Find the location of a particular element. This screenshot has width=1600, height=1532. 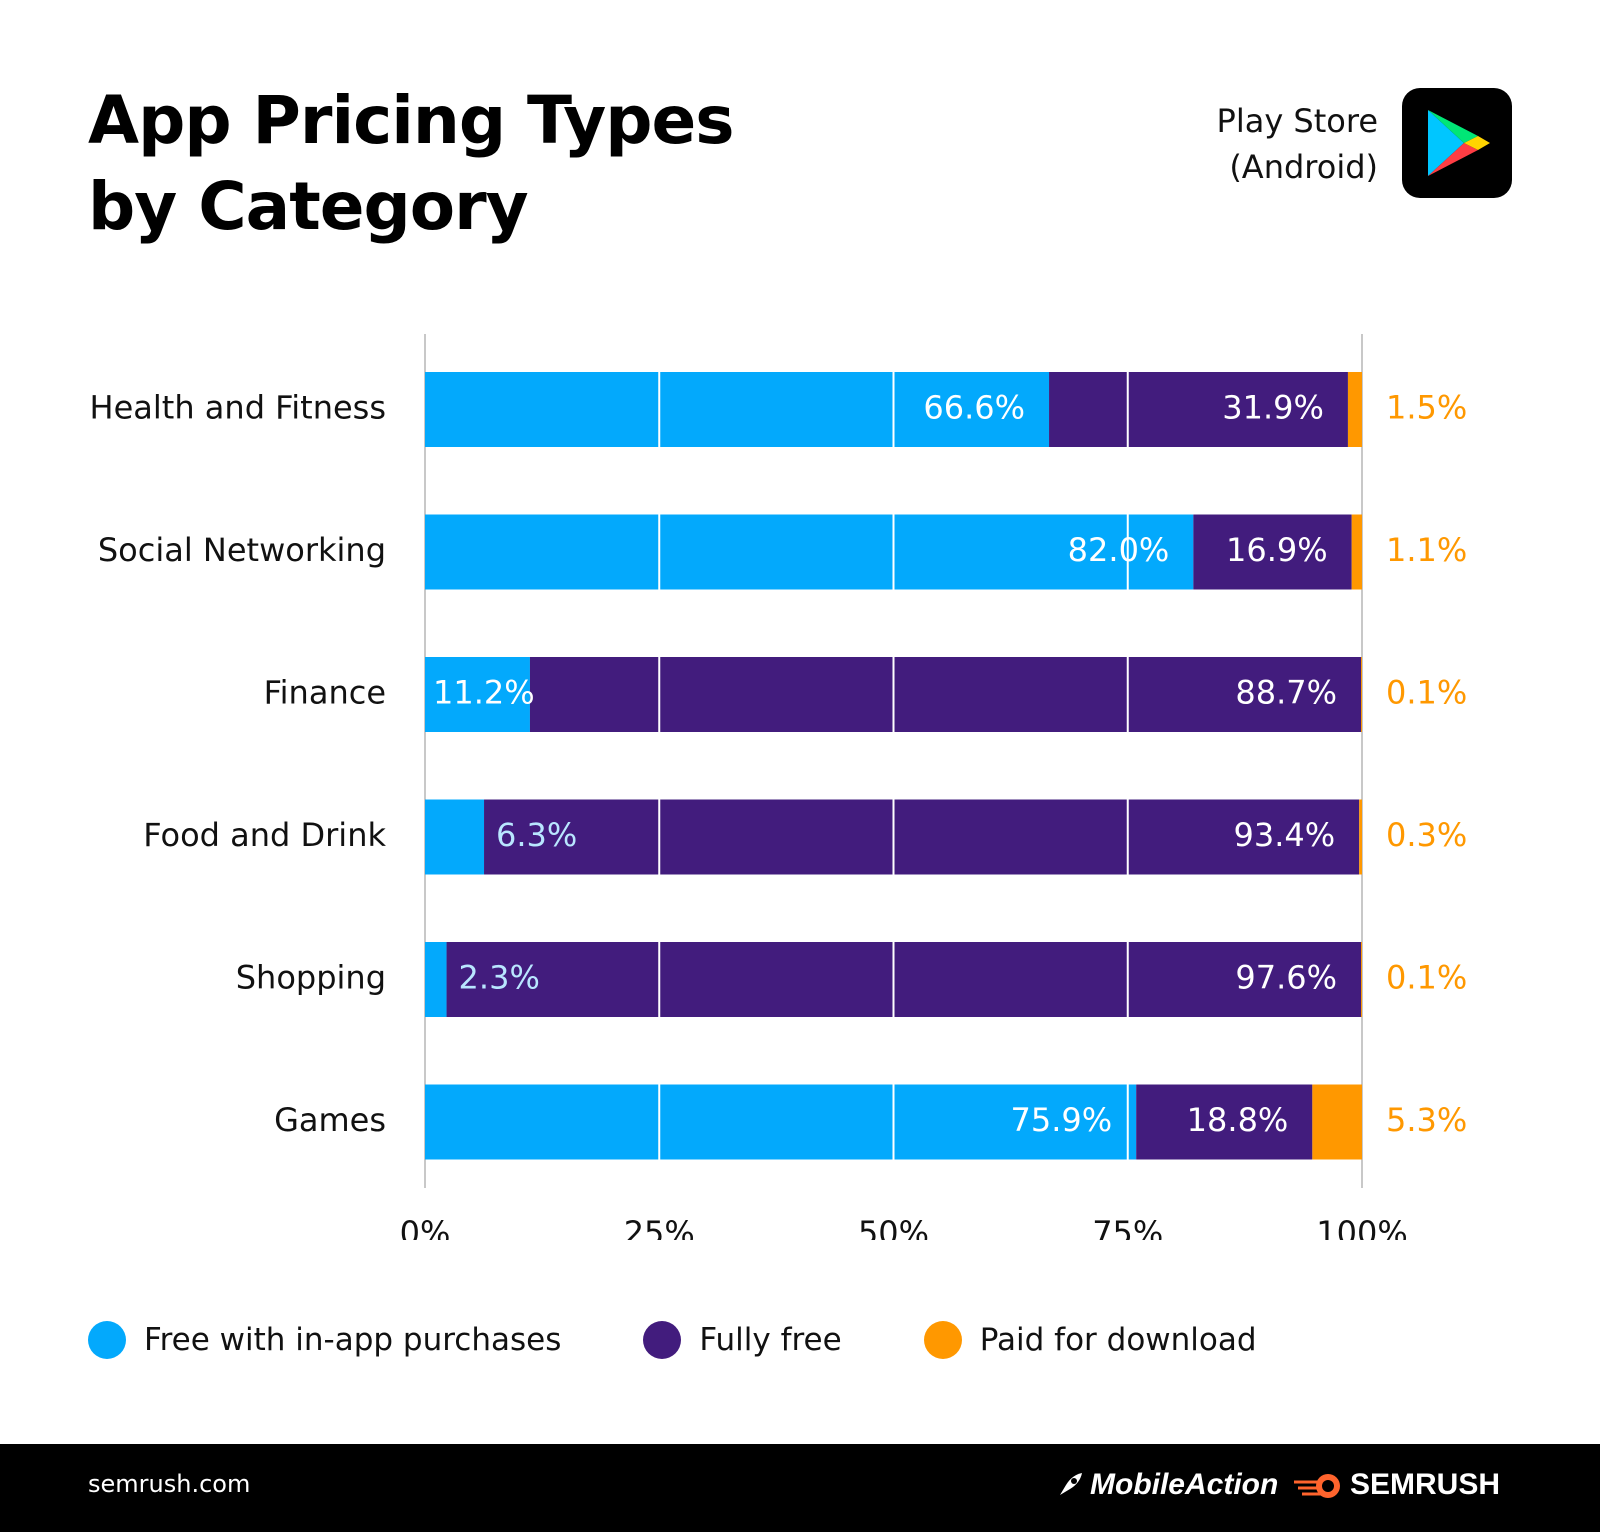

x-tick-label: 50% is located at coordinates (893, 1227).